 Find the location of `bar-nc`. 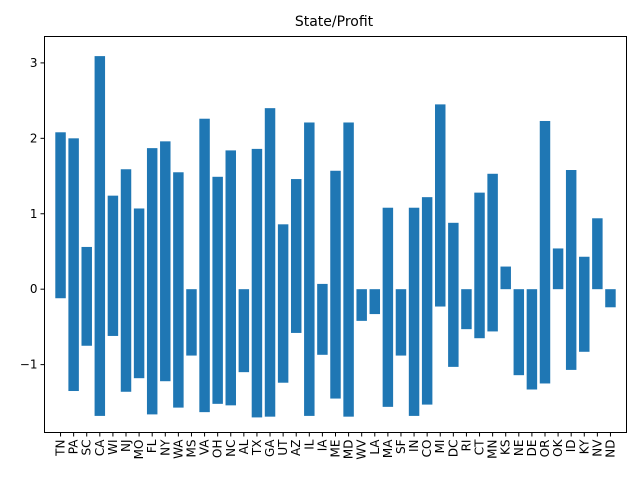

bar-nc is located at coordinates (230, 278).